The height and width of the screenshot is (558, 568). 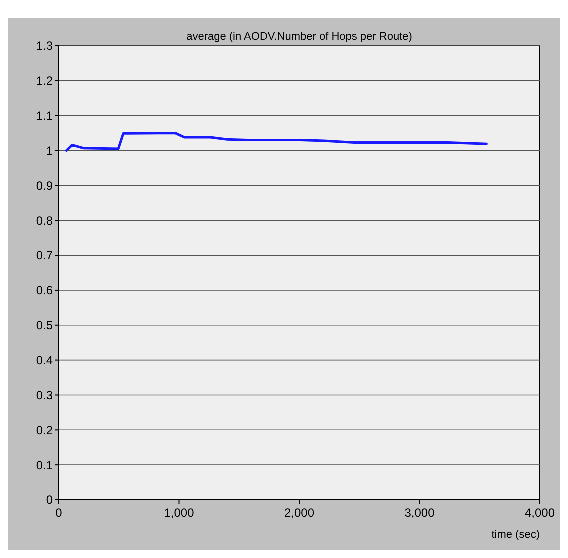 What do you see at coordinates (45, 221) in the screenshot?
I see `y-tick-label: 0.8` at bounding box center [45, 221].